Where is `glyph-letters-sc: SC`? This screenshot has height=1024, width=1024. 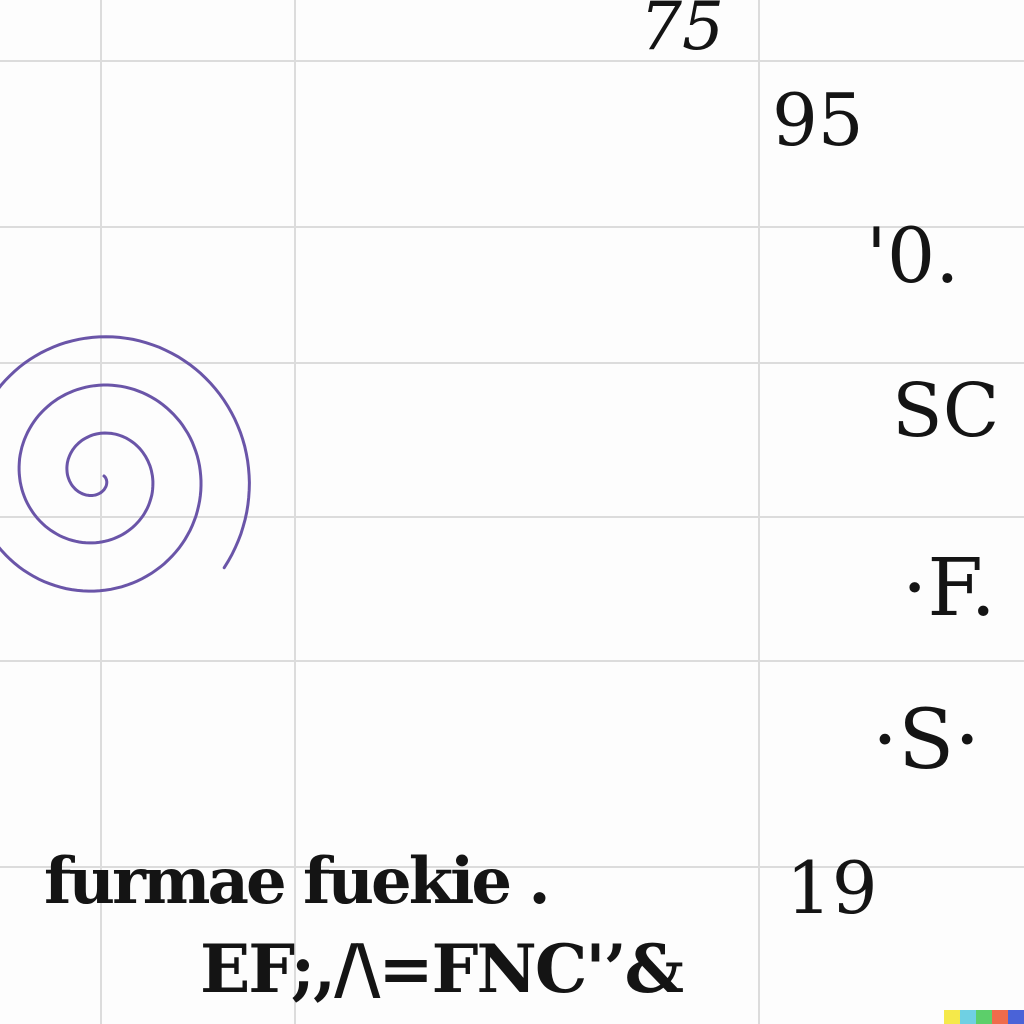
glyph-letters-sc: SC is located at coordinates (946, 411).